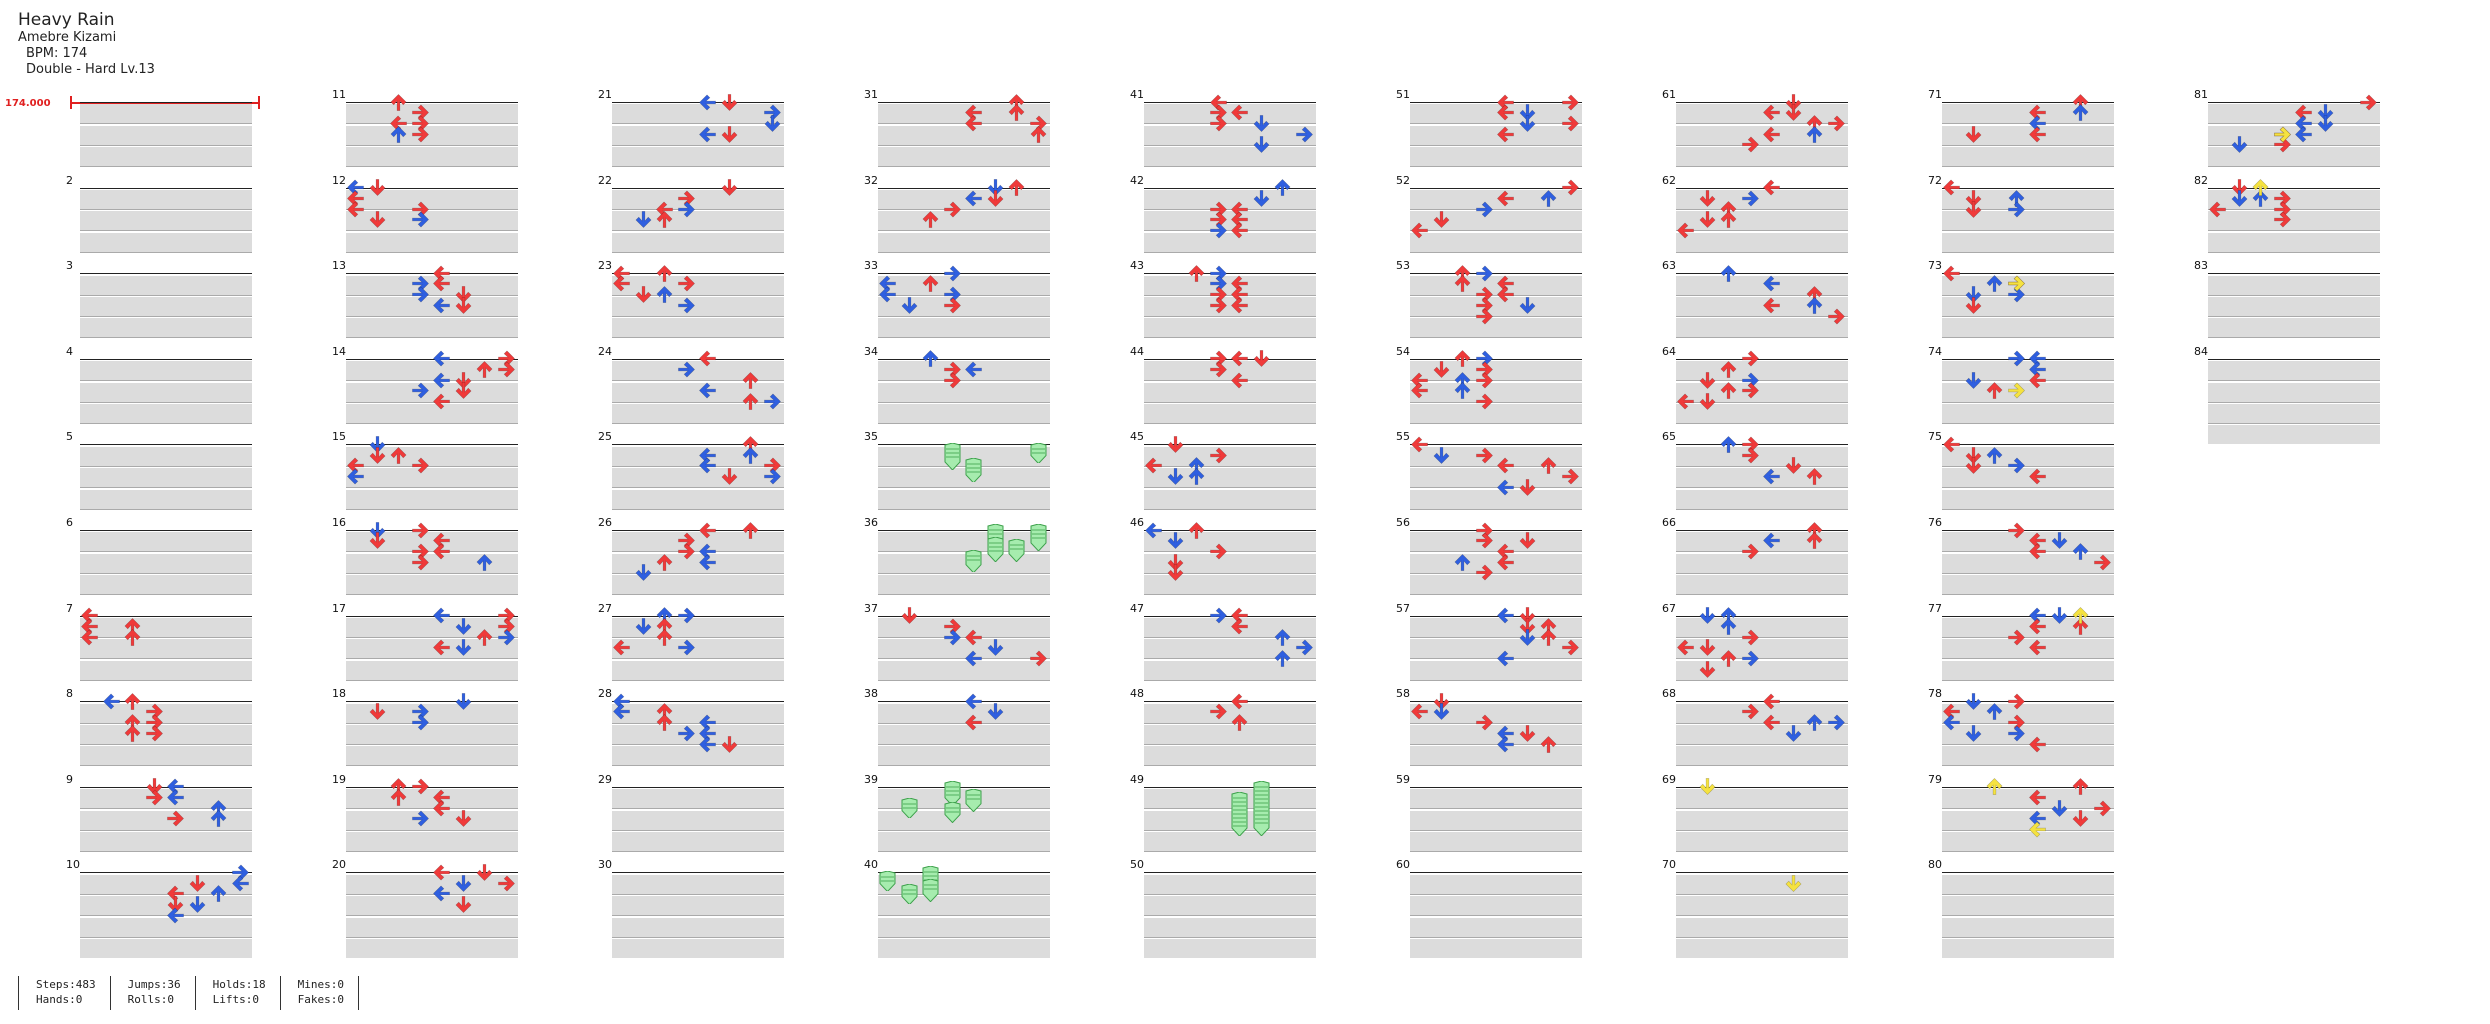 Image resolution: width=2490 pixels, height=1024 pixels. What do you see at coordinates (1403, 608) in the screenshot?
I see `measure-number: 57` at bounding box center [1403, 608].